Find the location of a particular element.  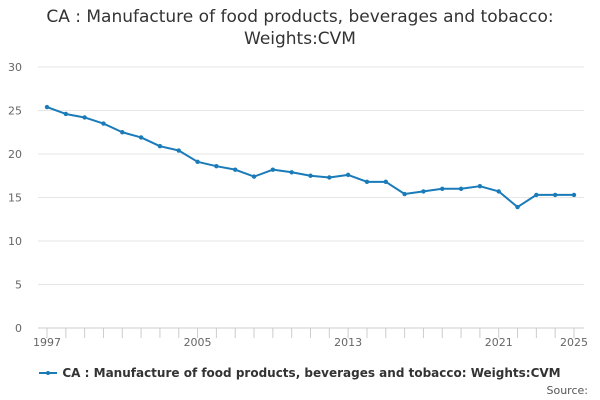

chart-credits: Source: is located at coordinates (567, 390).